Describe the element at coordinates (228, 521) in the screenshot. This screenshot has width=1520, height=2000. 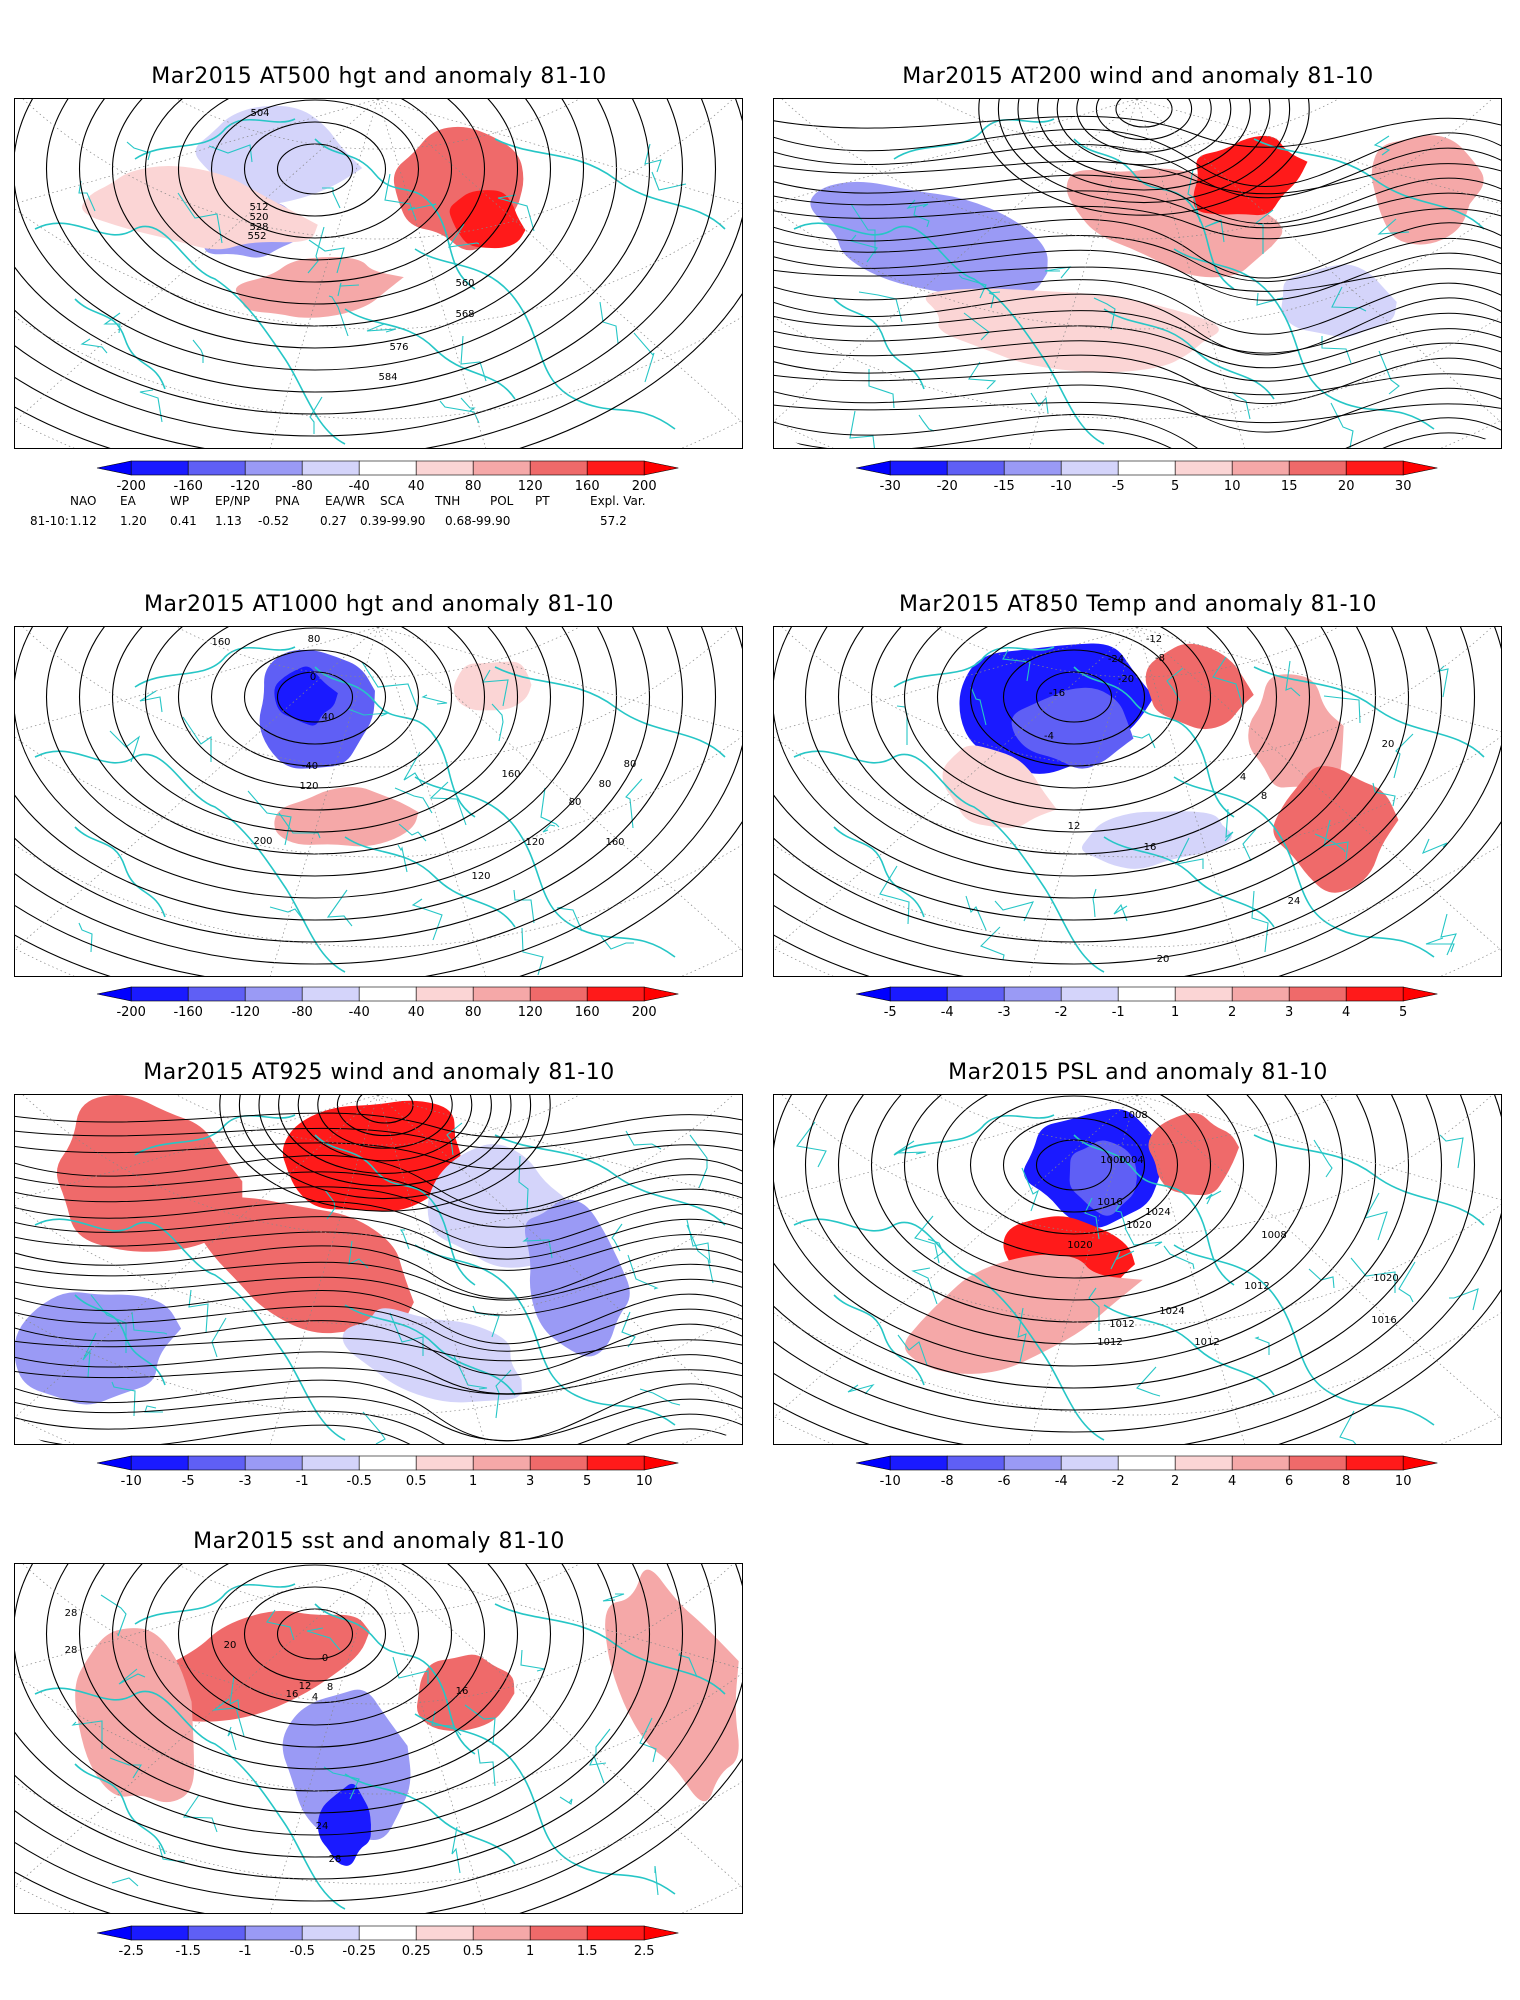
I see `index-value: 1.13` at that location.